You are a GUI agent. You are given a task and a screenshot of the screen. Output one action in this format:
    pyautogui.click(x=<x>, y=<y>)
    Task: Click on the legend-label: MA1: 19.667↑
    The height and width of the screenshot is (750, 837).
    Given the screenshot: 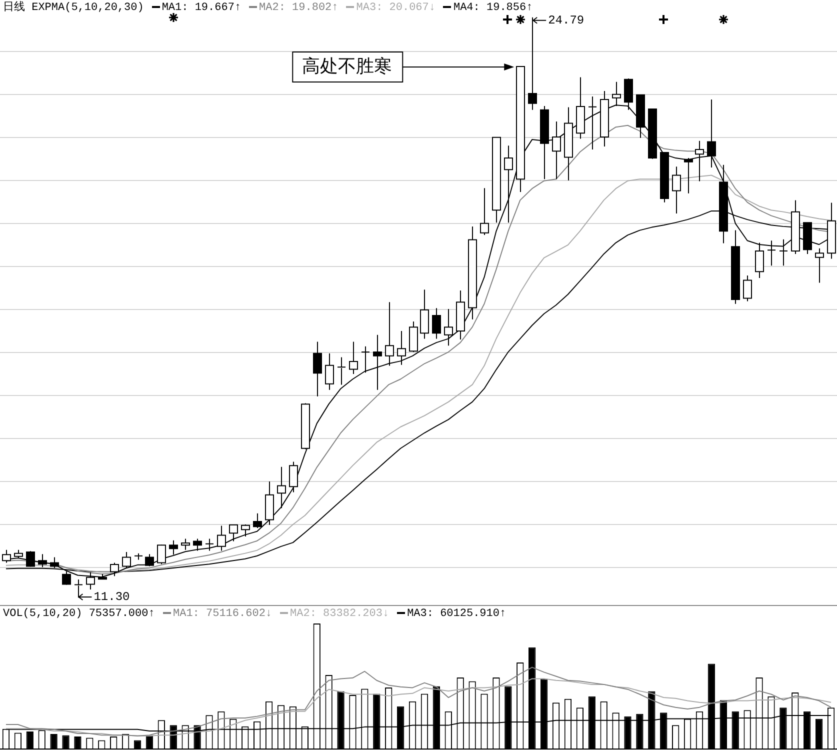 What is the action you would take?
    pyautogui.click(x=202, y=8)
    